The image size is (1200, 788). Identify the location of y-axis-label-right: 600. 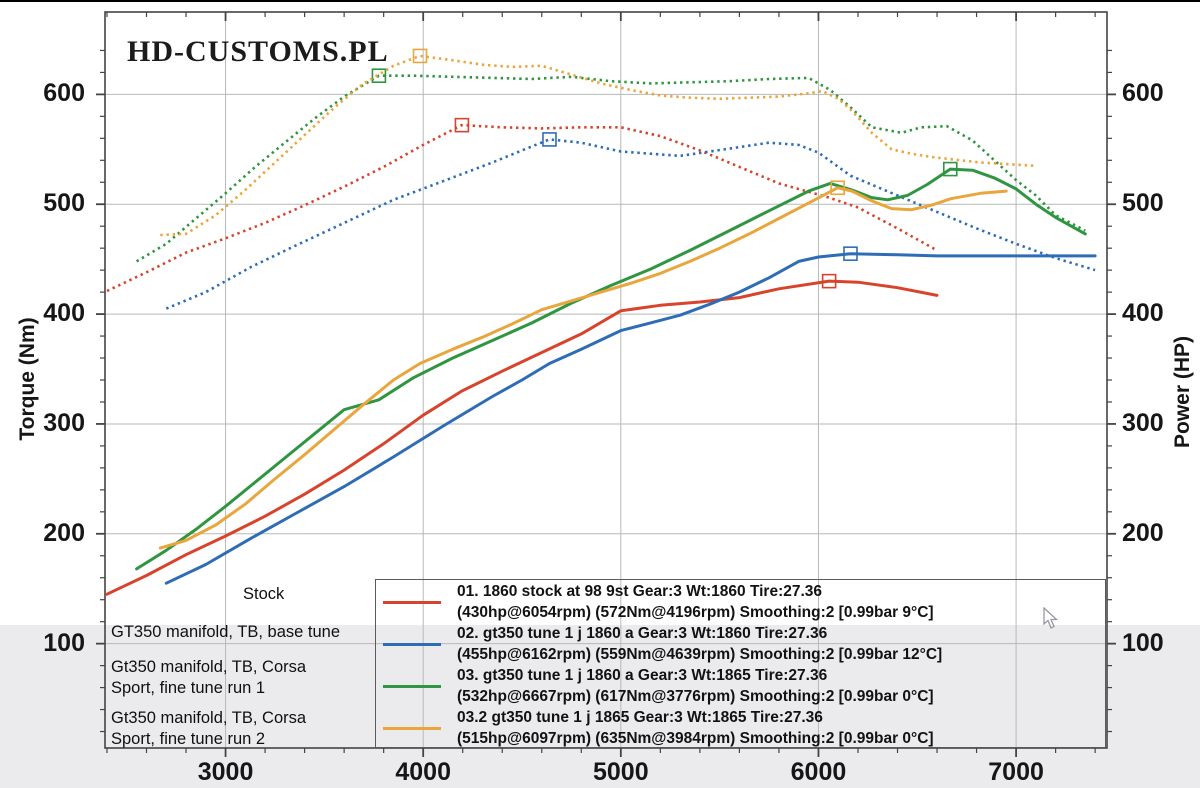
(1143, 93).